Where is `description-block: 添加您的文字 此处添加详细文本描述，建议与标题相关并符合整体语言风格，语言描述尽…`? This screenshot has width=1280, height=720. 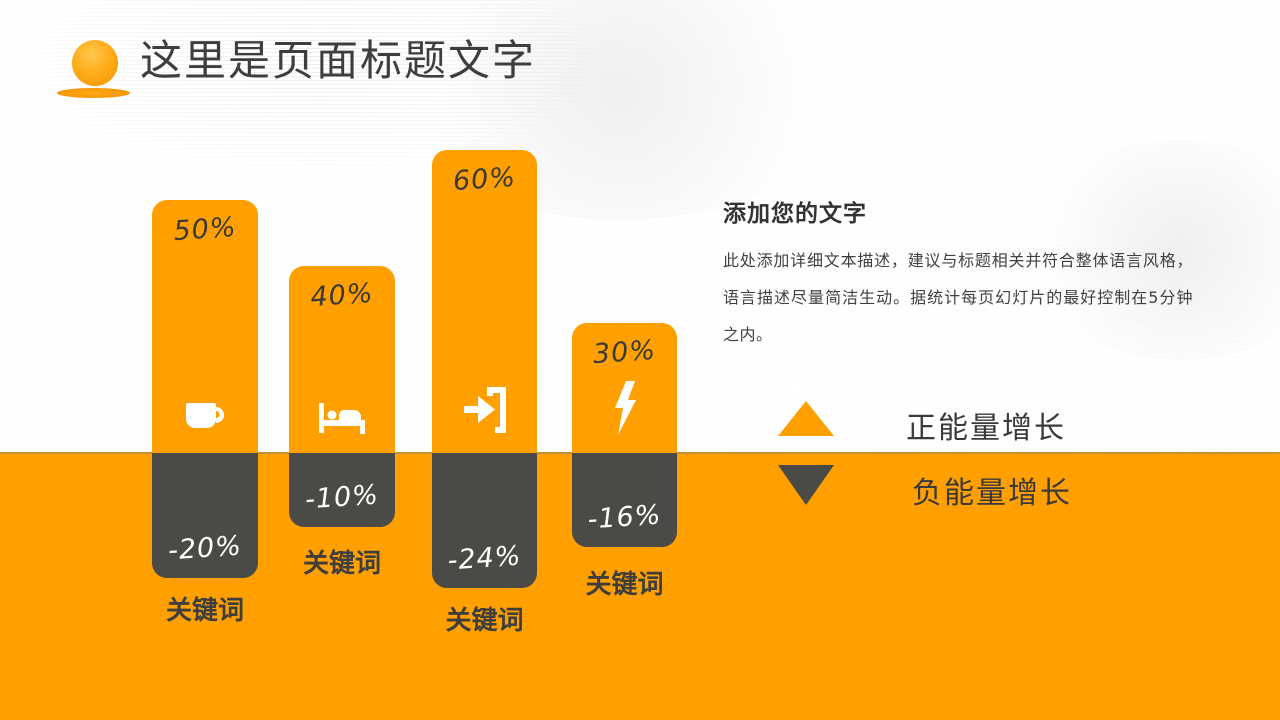
description-block: 添加您的文字 此处添加详细文本描述，建议与标题相关并符合整体语言风格，语言描述尽… is located at coordinates (958, 273).